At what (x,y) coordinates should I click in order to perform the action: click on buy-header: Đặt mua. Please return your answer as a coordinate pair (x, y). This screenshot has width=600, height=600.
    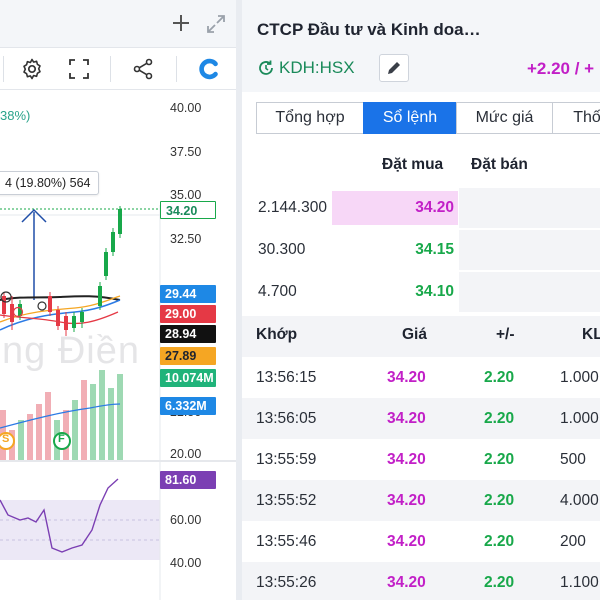
    Looking at the image, I should click on (413, 164).